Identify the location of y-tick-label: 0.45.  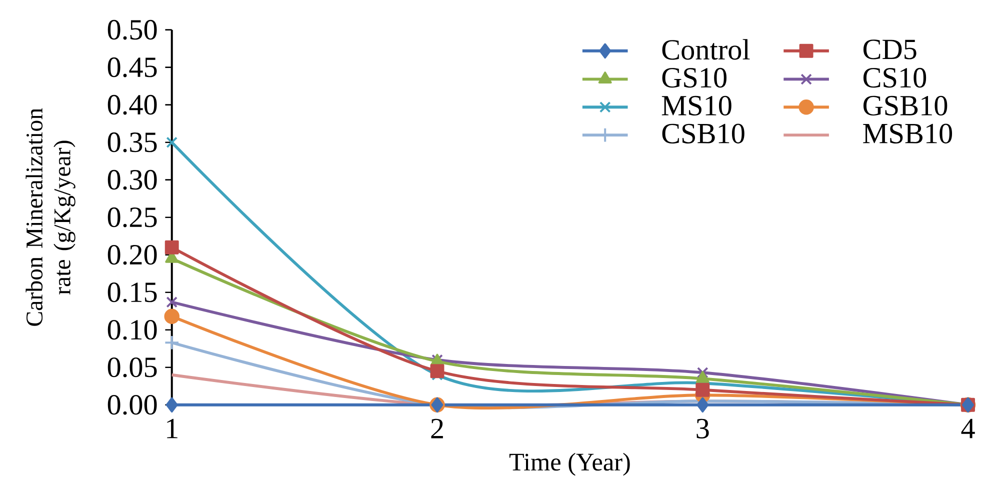
(132, 67).